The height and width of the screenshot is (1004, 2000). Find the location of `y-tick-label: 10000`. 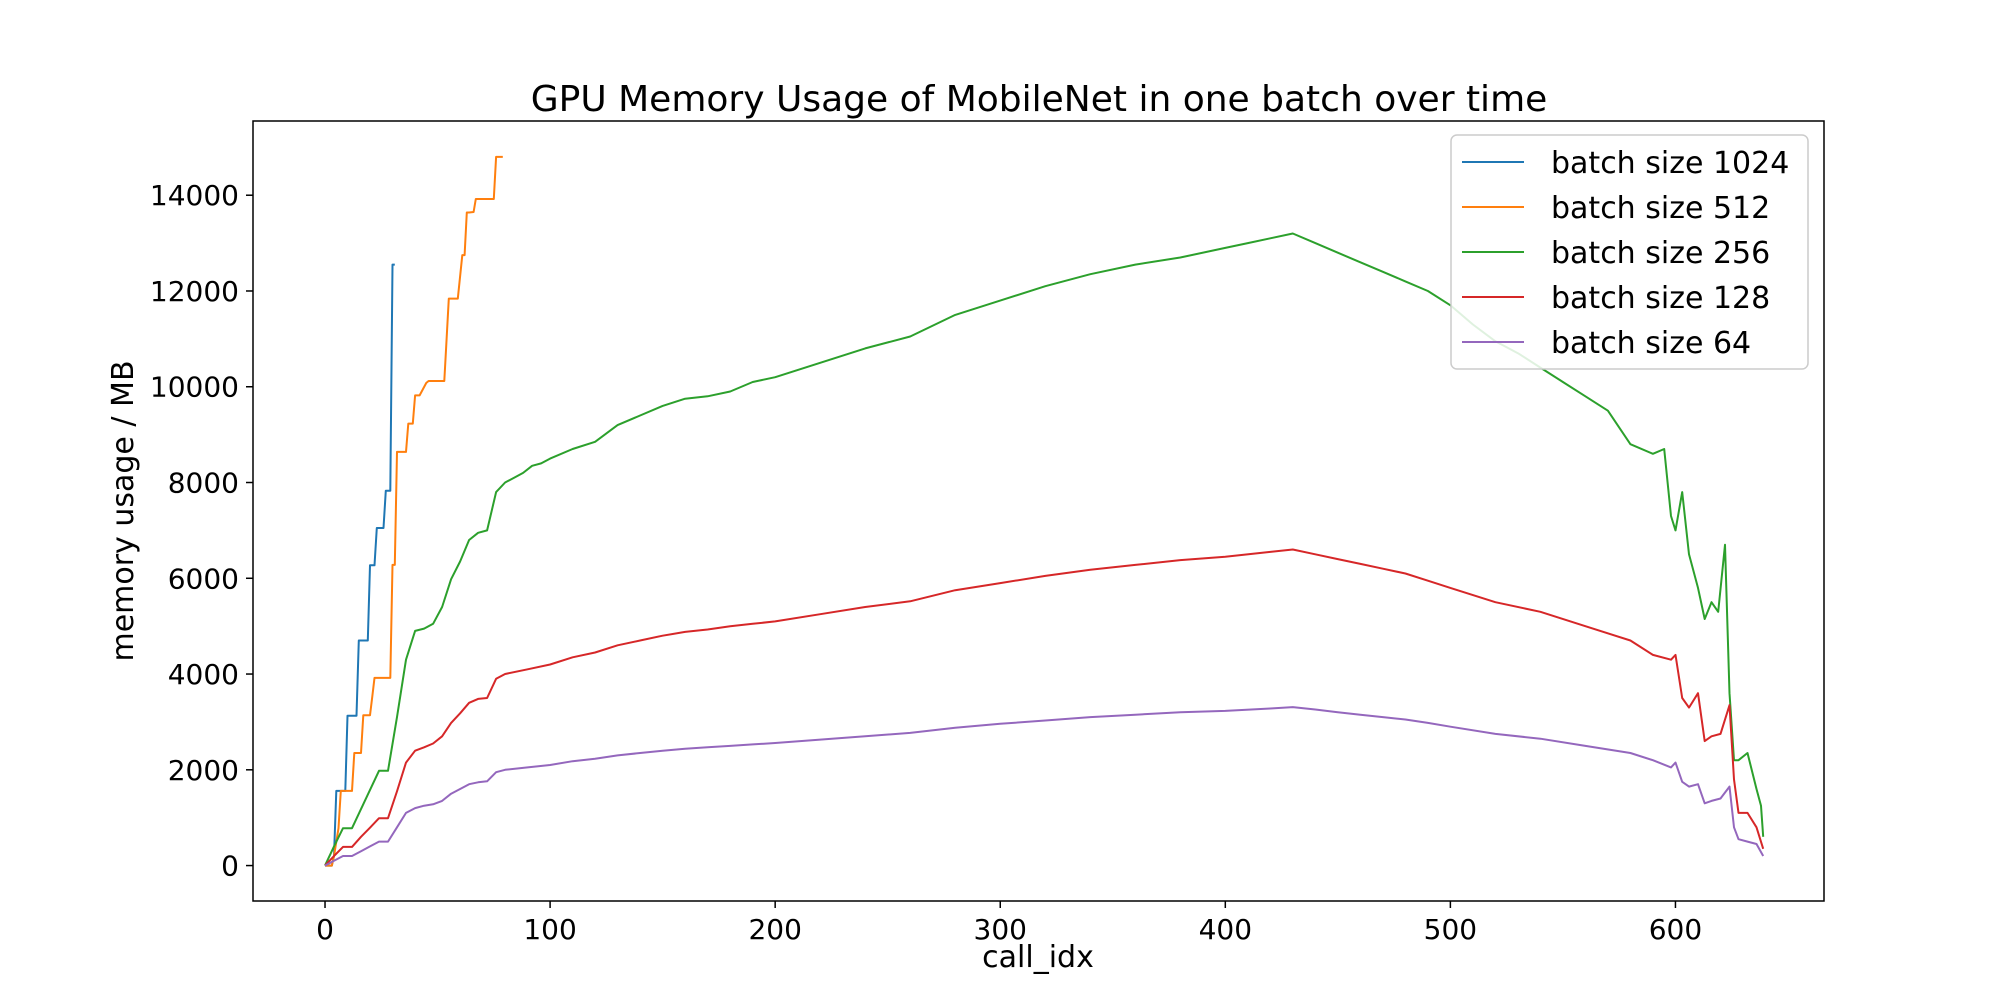

y-tick-label: 10000 is located at coordinates (194, 387).